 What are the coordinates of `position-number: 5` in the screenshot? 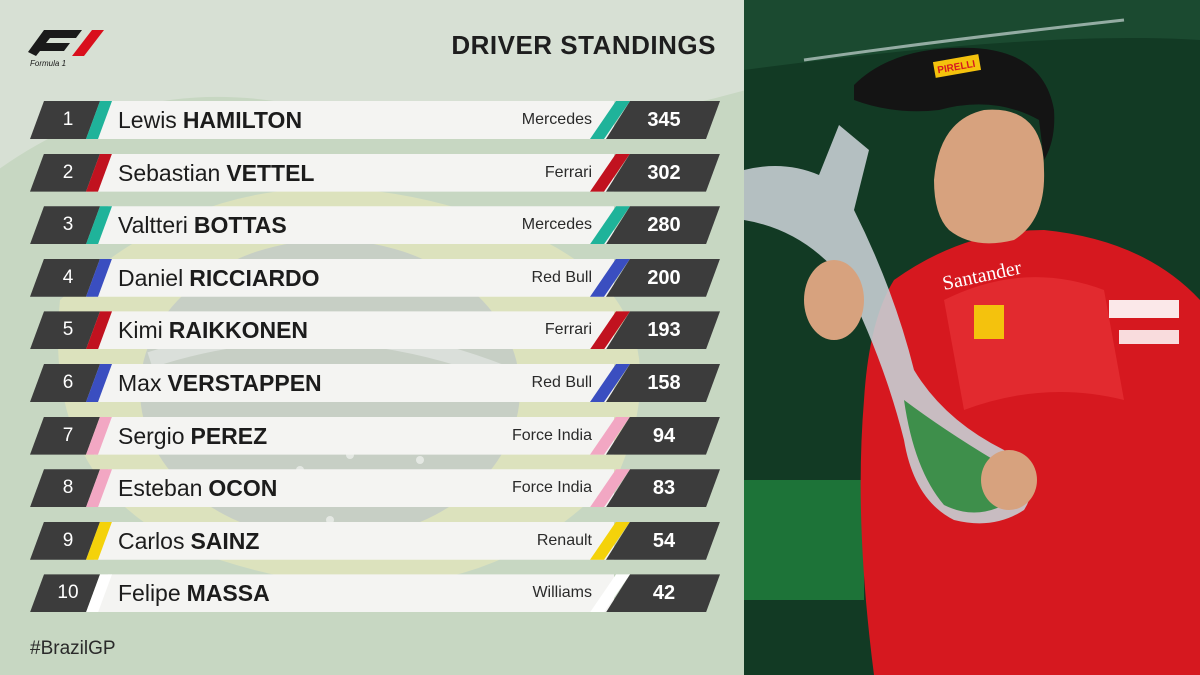 It's located at (68, 330).